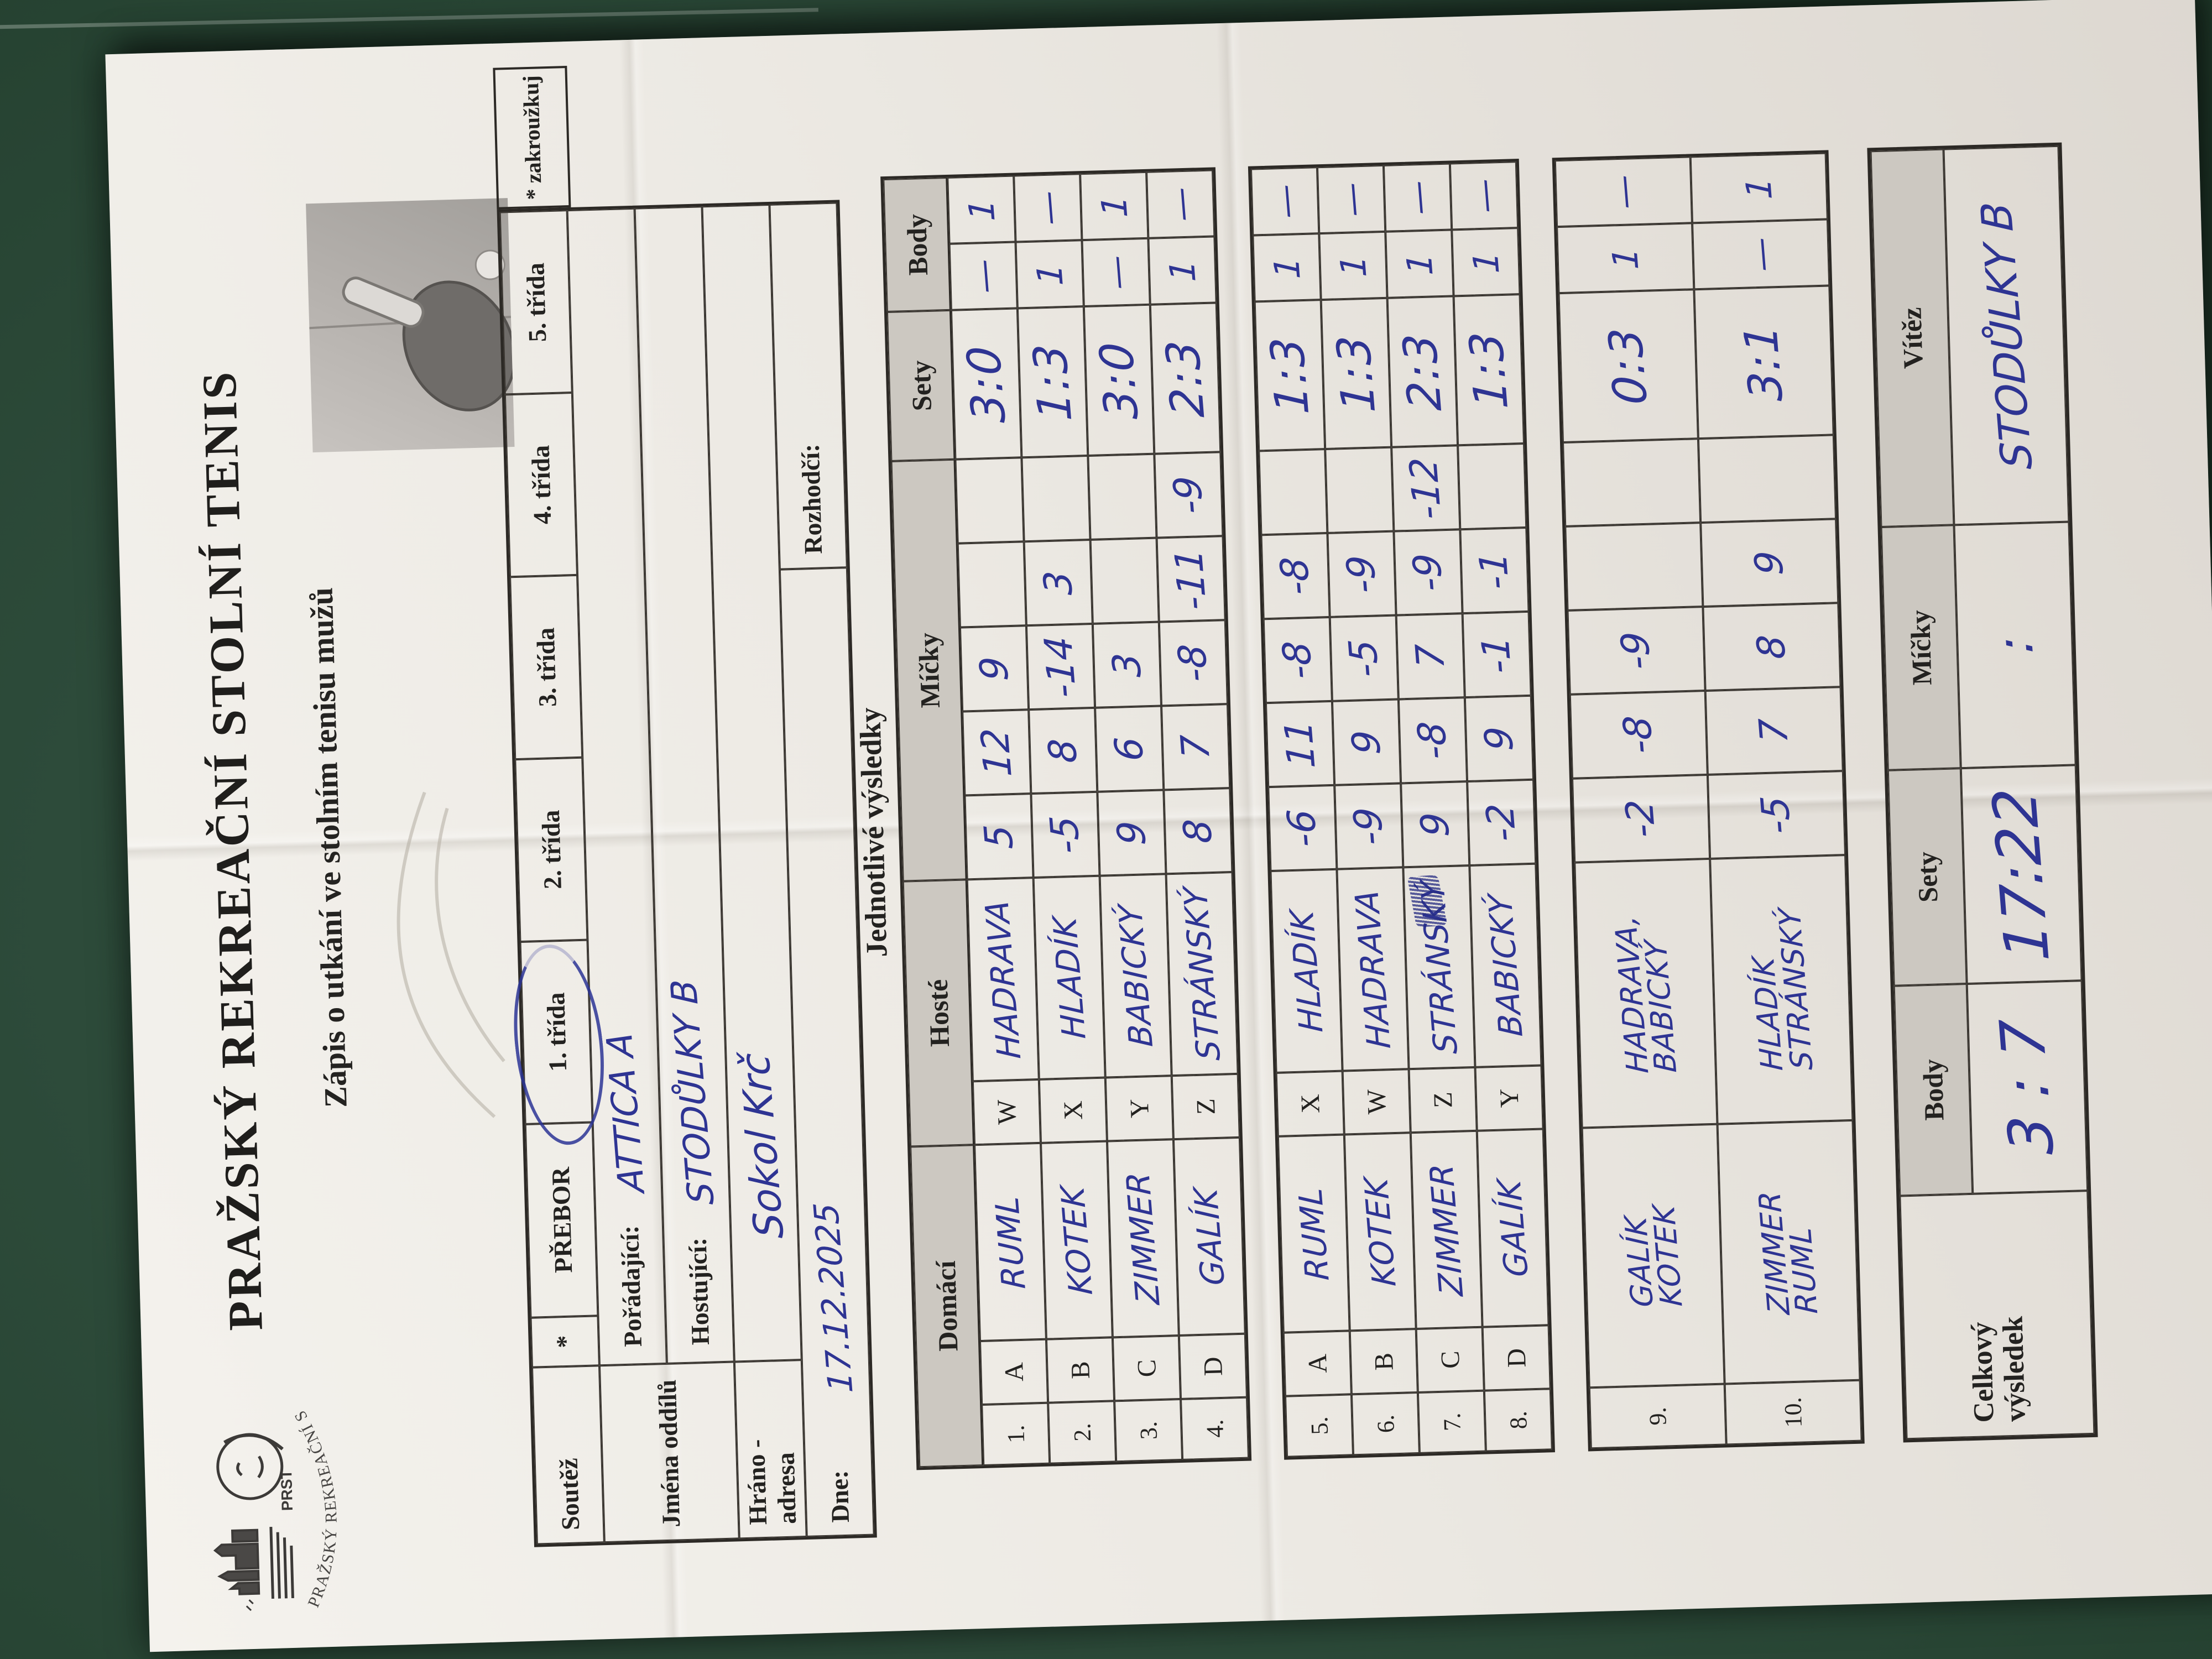 The width and height of the screenshot is (2212, 1659). What do you see at coordinates (559, 1045) in the screenshot?
I see `class-1-cell: 1. třída` at bounding box center [559, 1045].